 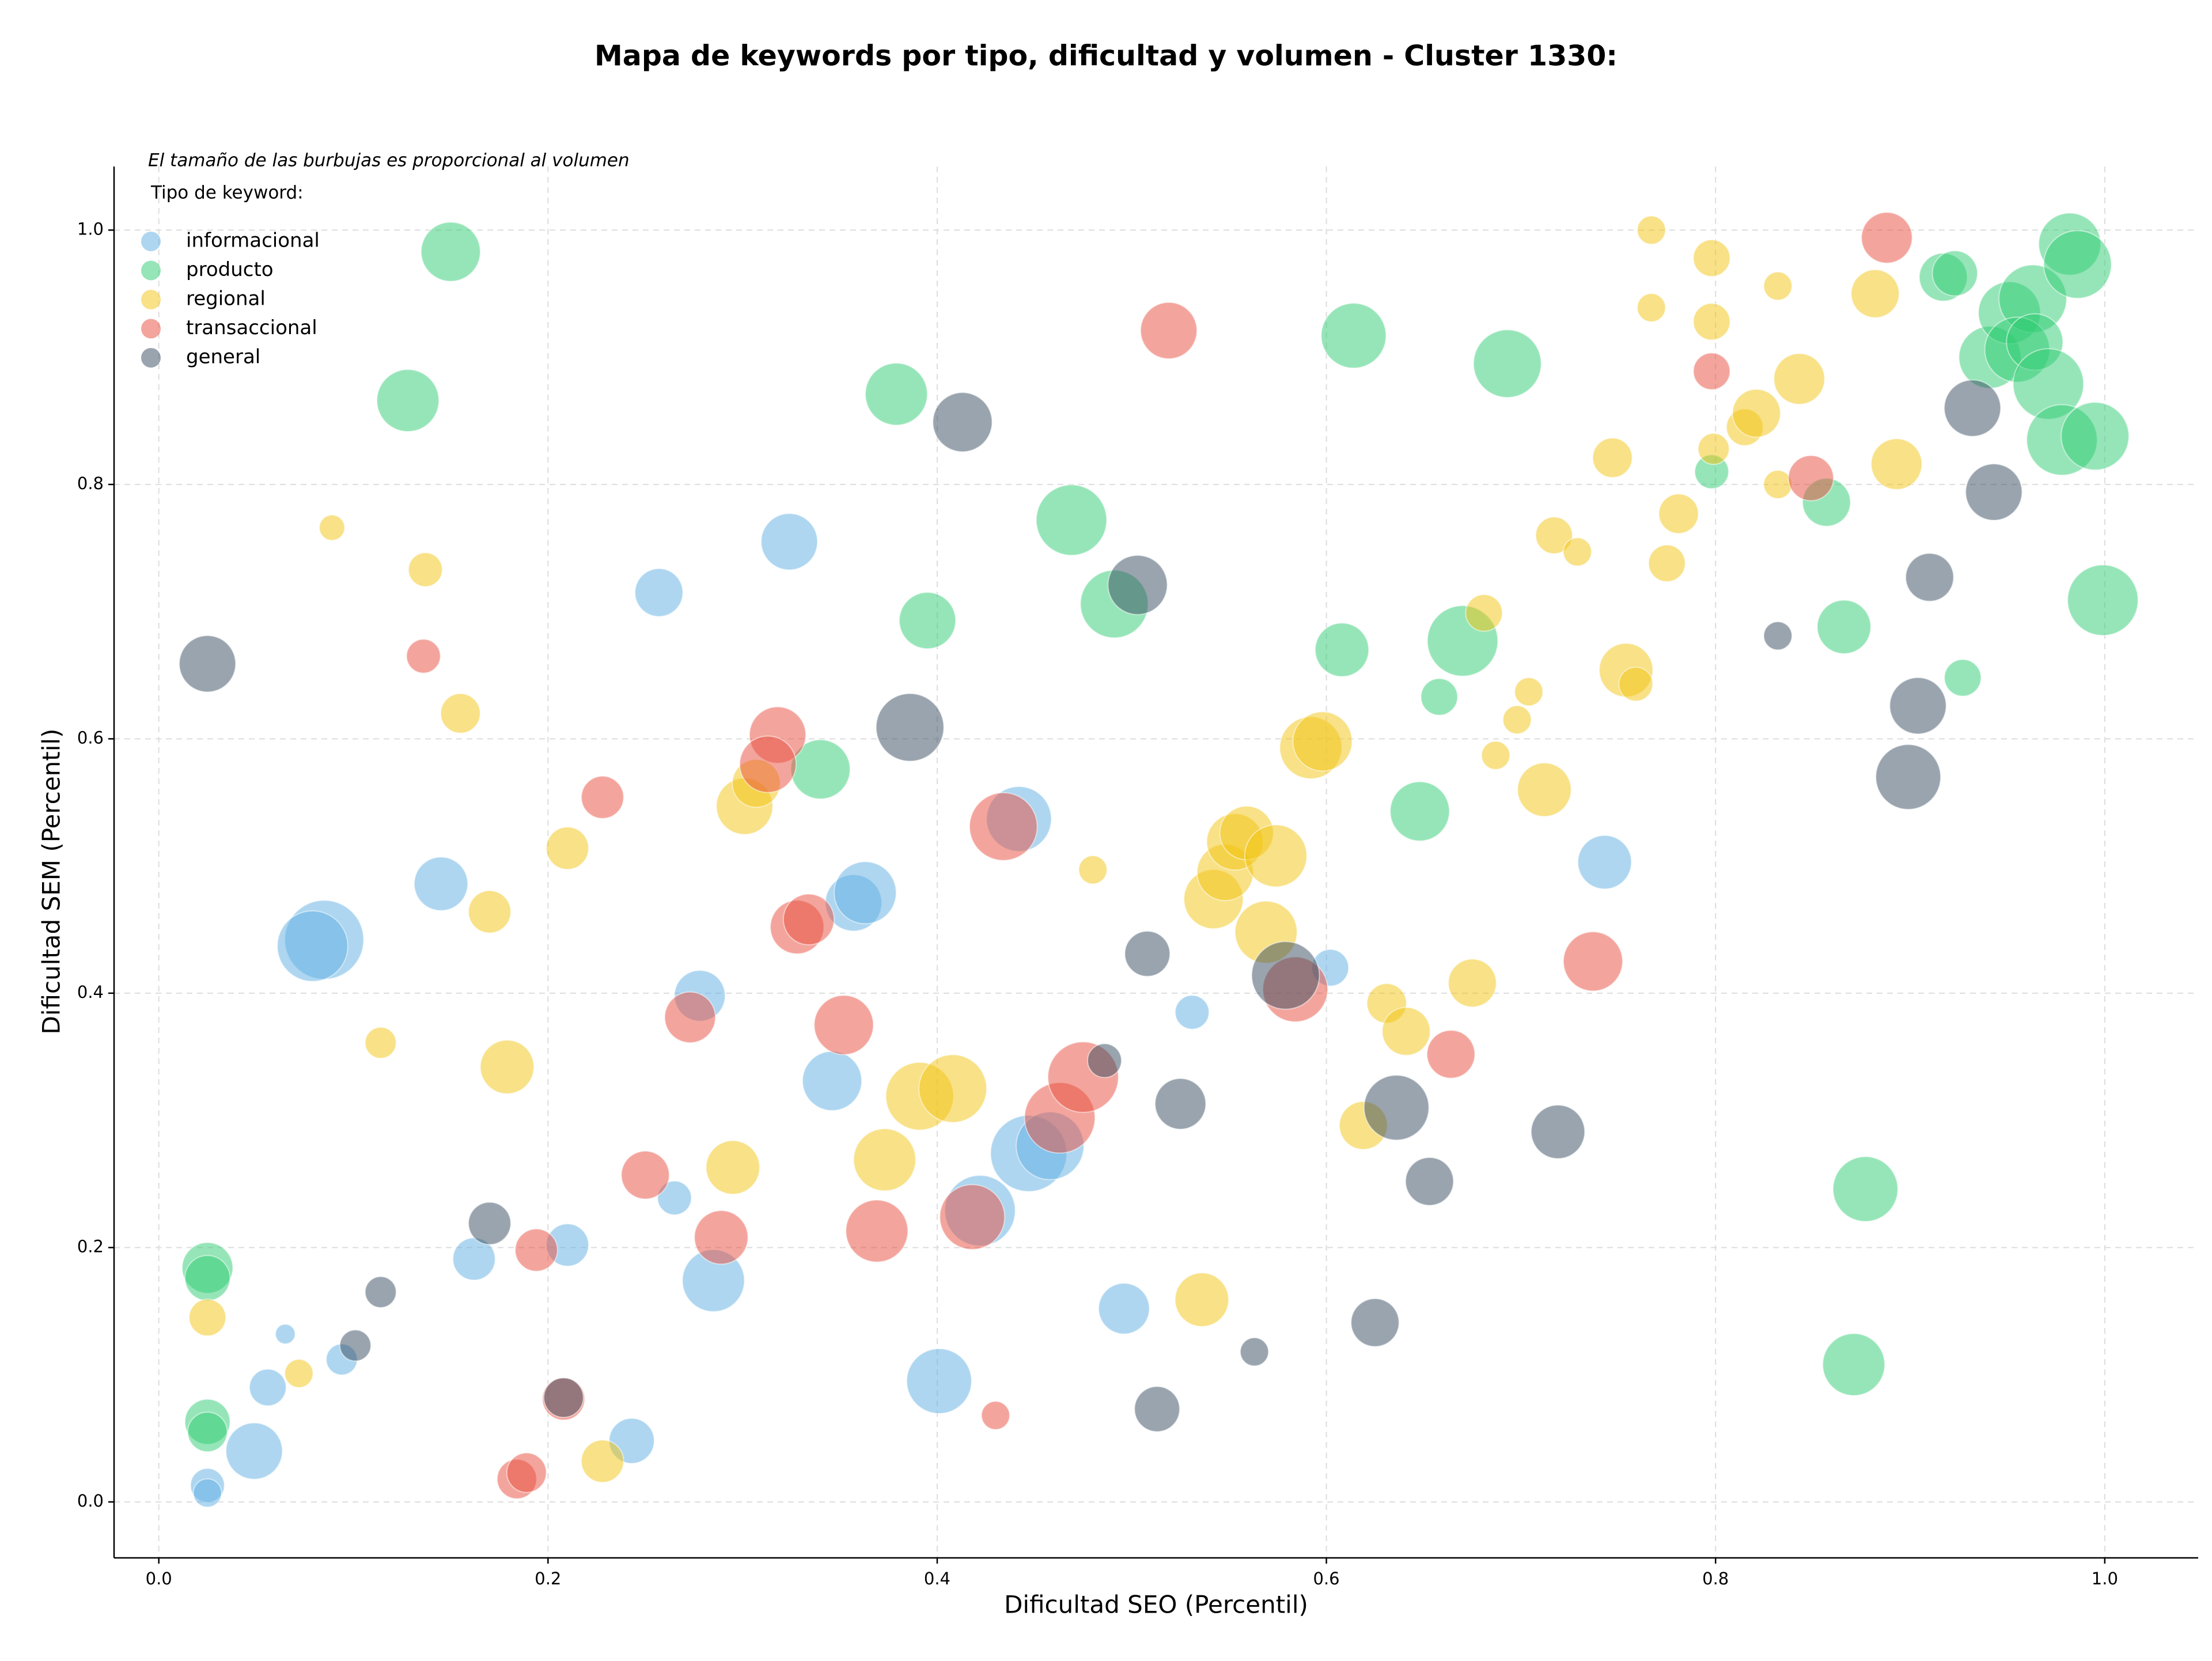 I want to click on x-tick-label: 1.0, so click(x=2105, y=1578).